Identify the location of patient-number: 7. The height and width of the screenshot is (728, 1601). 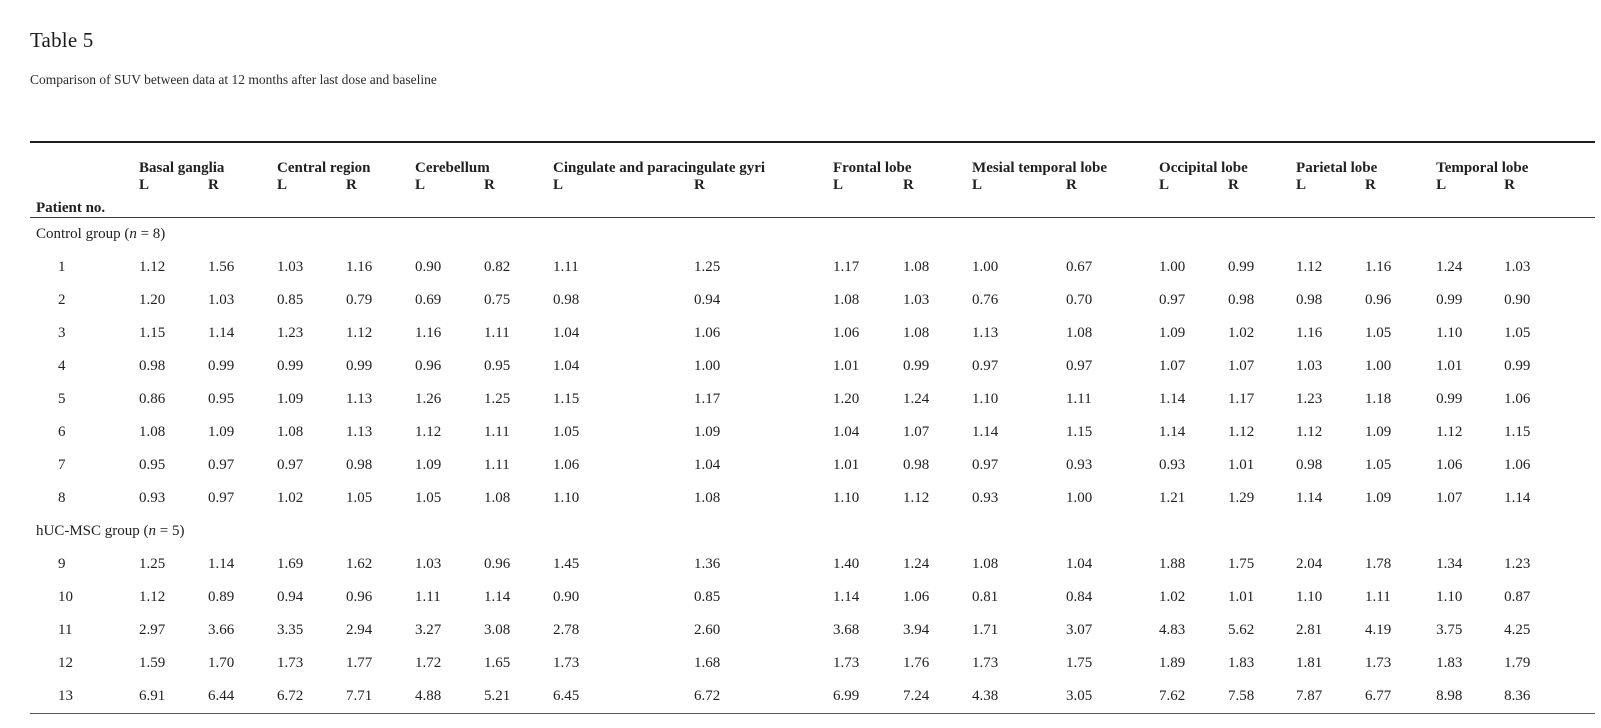
(62, 465).